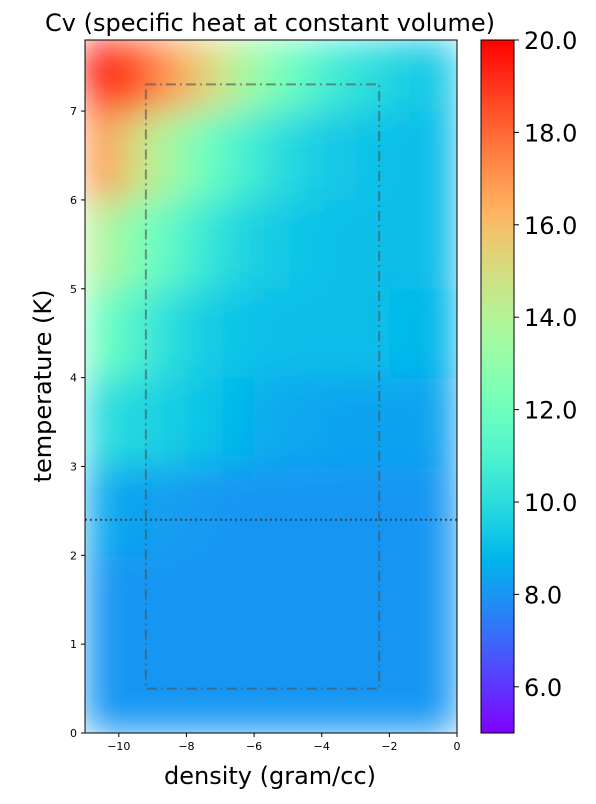  I want to click on chart-title: Cv (specific heat at constant volume), so click(270, 23).